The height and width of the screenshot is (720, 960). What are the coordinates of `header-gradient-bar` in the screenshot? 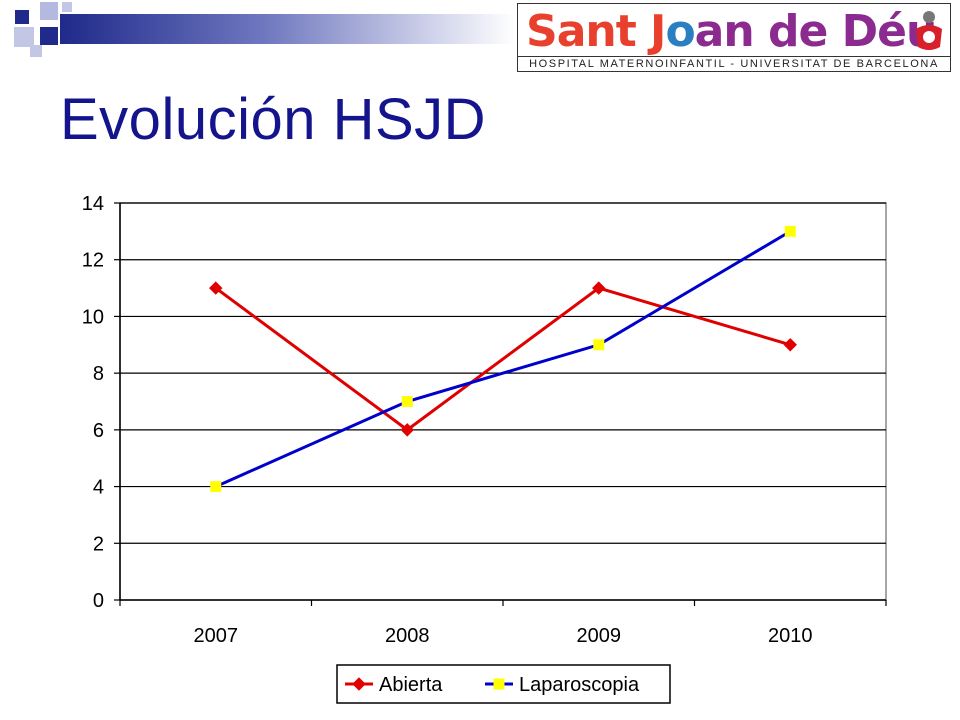 It's located at (287, 29).